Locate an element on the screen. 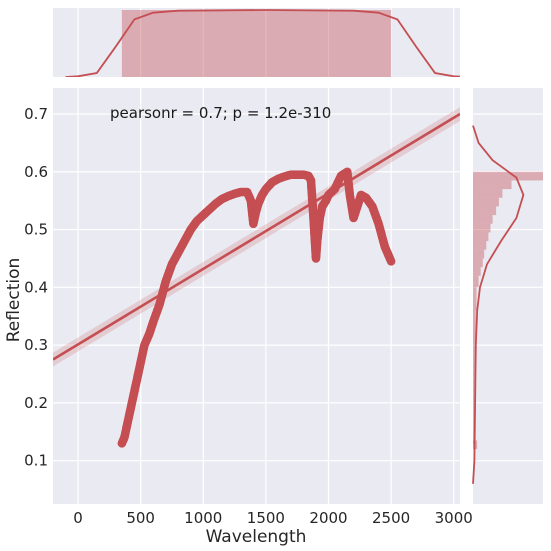 Image resolution: width=551 pixels, height=551 pixels. marginal-x-grid is located at coordinates (266, 42).